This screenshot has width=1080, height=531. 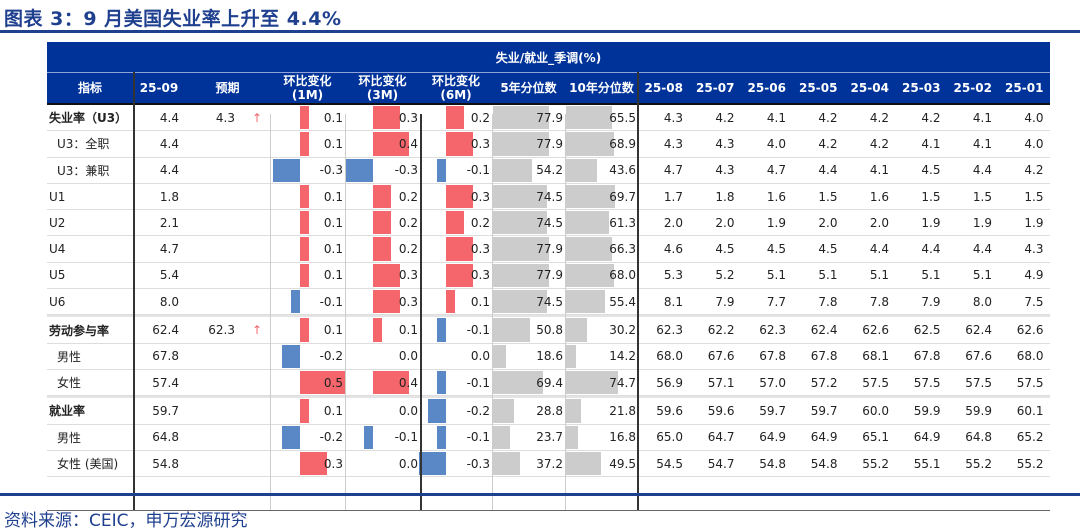 I want to click on change-6m: -0.3, so click(x=478, y=463).